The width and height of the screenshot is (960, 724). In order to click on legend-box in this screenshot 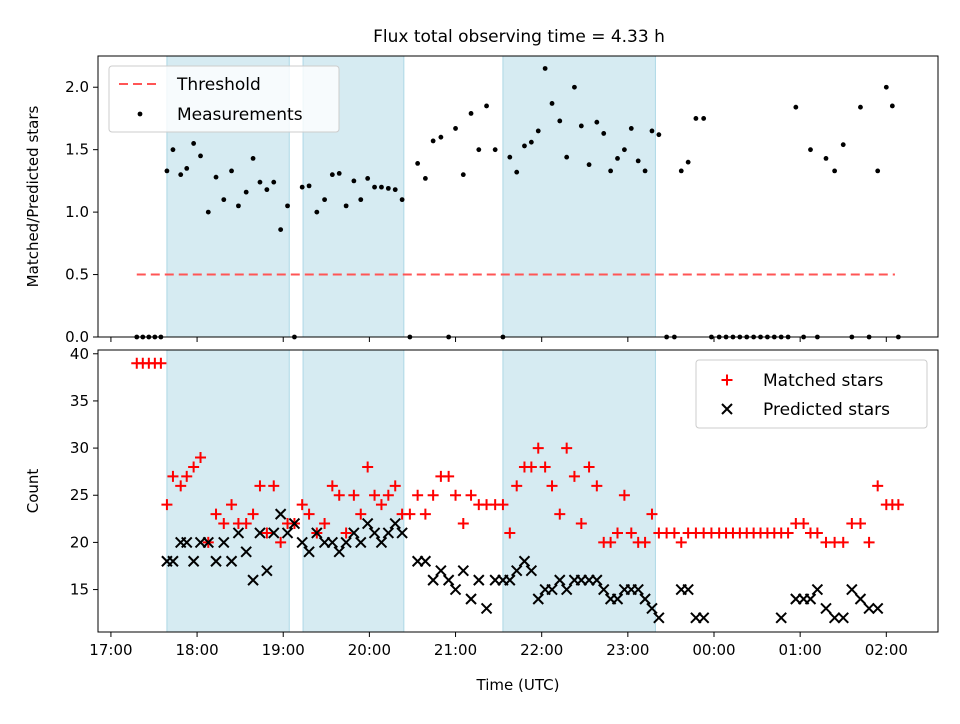, I will do `click(224, 99)`.